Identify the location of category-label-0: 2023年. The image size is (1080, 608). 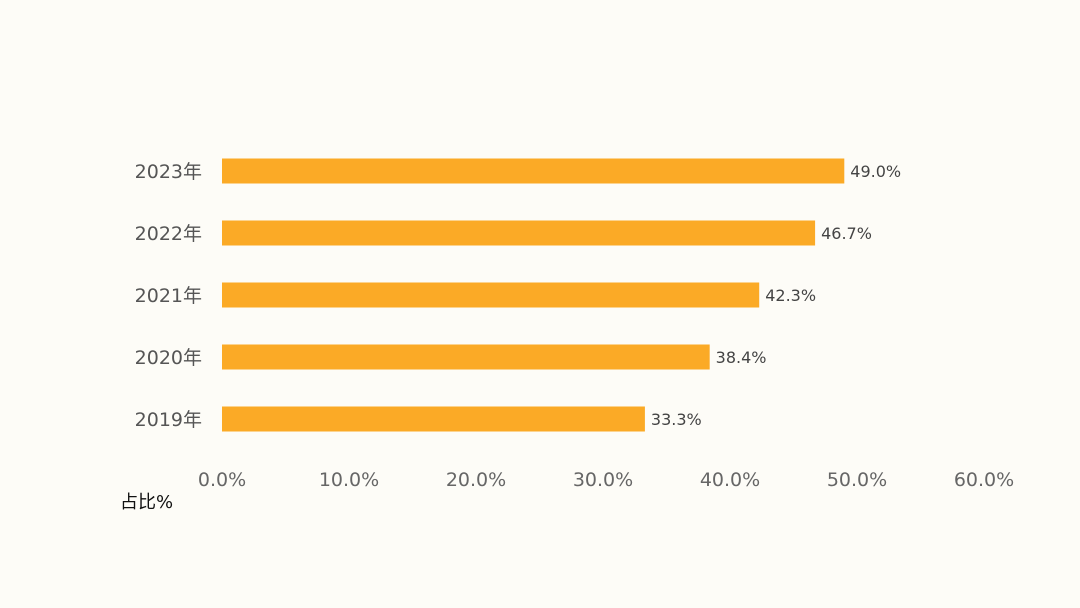
(168, 172).